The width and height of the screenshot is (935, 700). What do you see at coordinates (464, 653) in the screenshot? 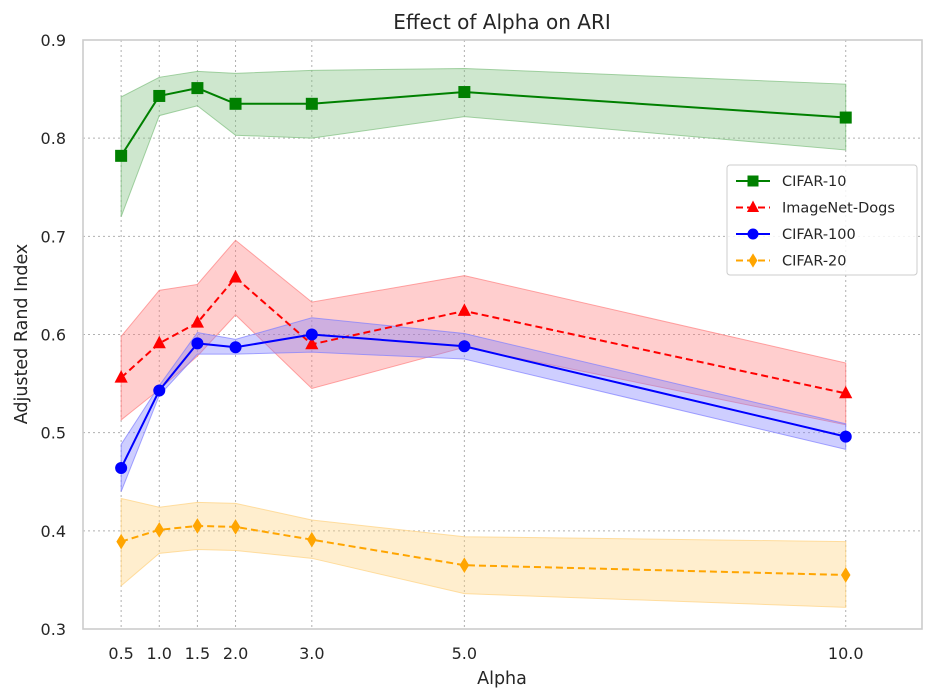
I see `x-tick-label: 5.0` at bounding box center [464, 653].